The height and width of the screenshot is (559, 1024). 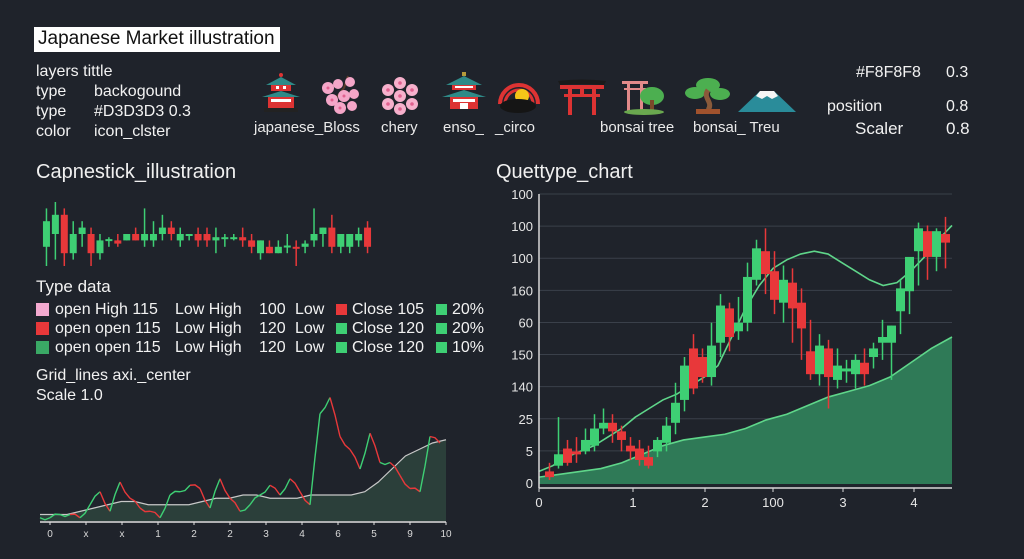 I want to click on icon-label: _circo, so click(x=515, y=127).